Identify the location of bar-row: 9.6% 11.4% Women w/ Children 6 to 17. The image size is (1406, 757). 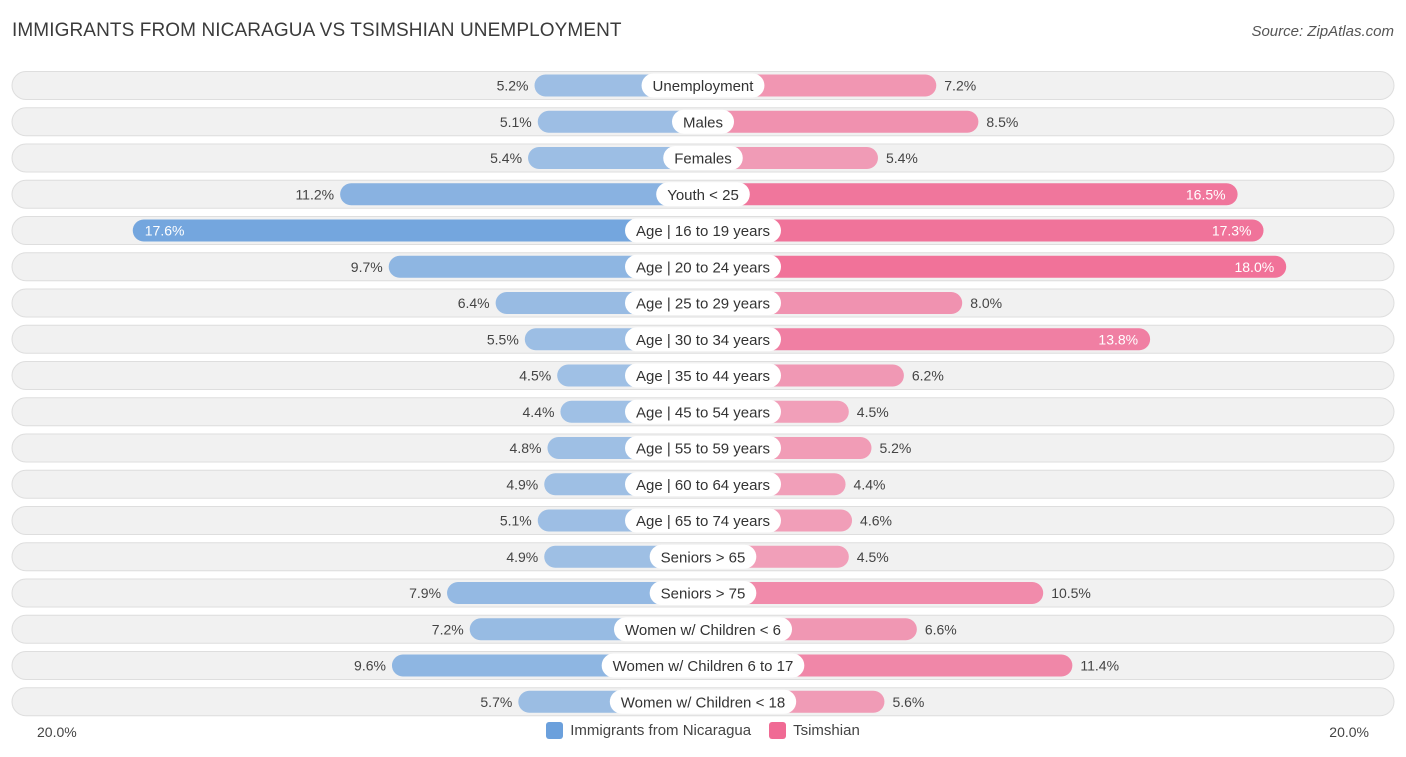
(703, 665).